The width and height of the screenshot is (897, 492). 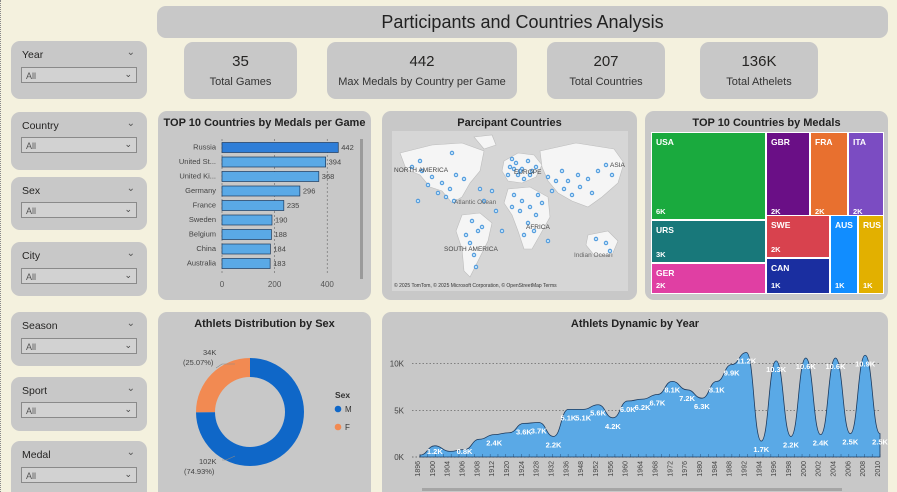 What do you see at coordinates (708, 176) in the screenshot?
I see `treemap-cell-usa: USA 6K` at bounding box center [708, 176].